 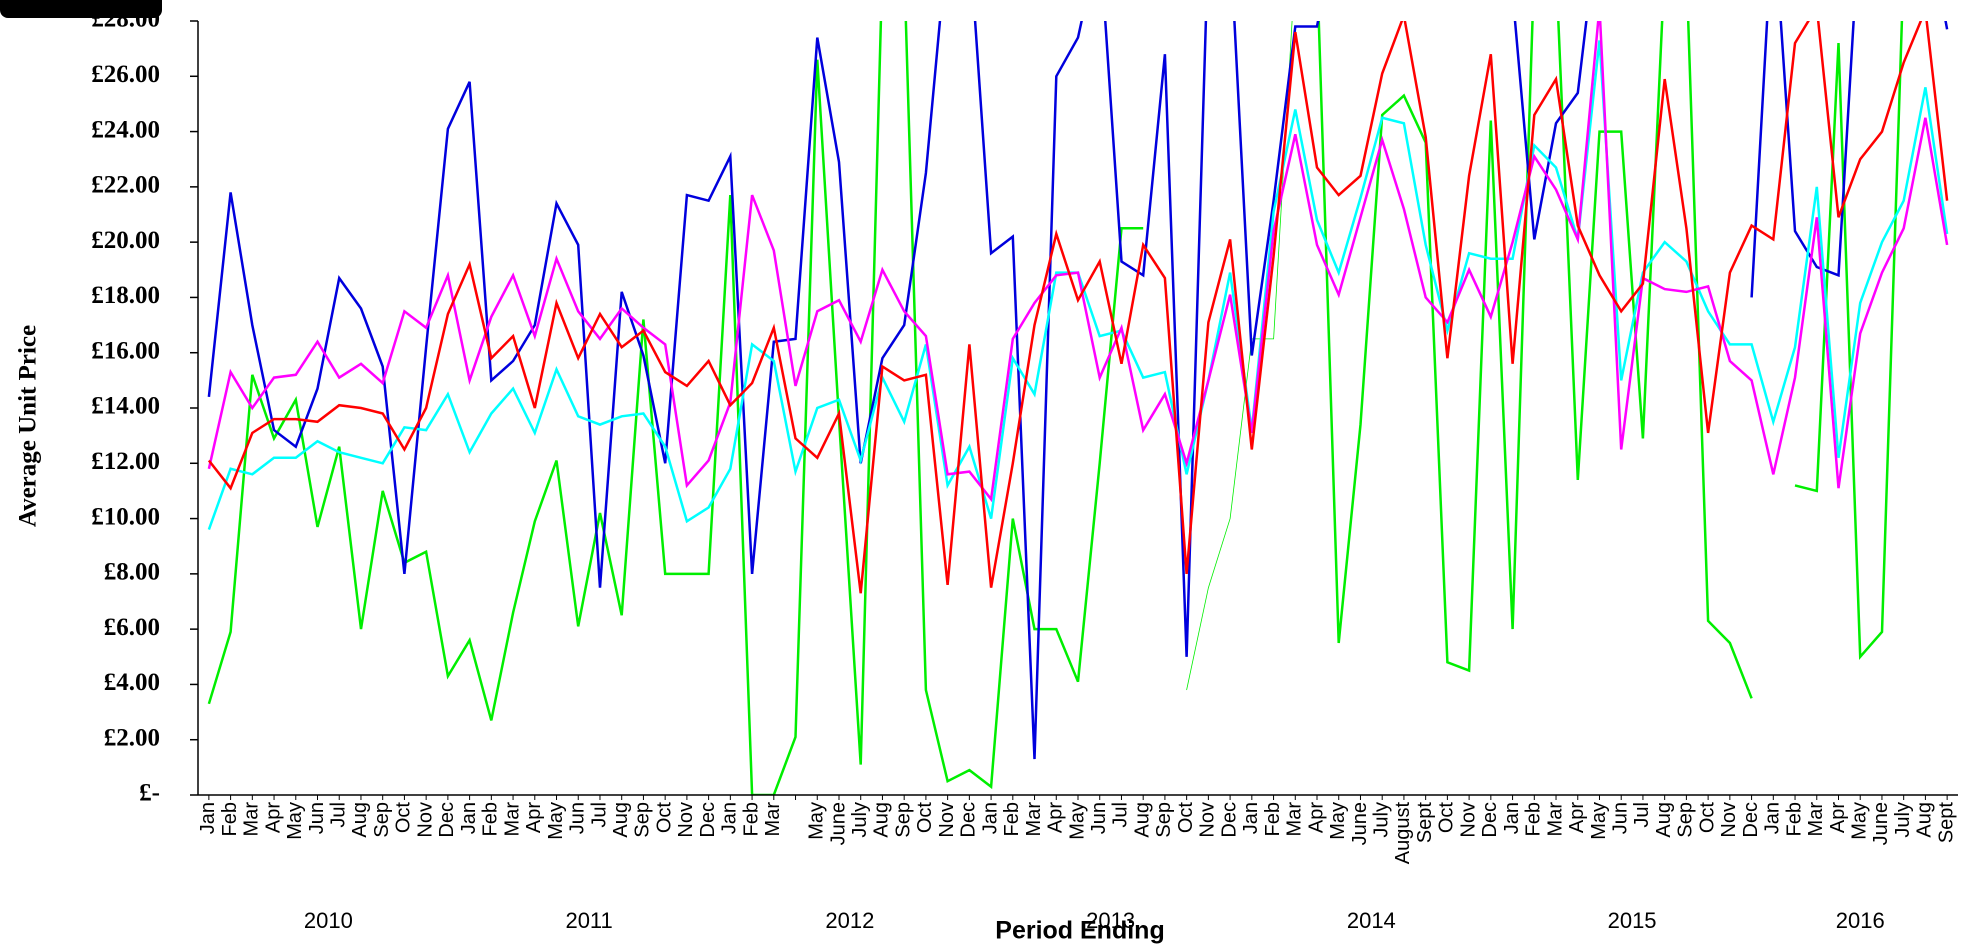 What do you see at coordinates (125, 19) in the screenshot?
I see `y-tick-label: £28.00` at bounding box center [125, 19].